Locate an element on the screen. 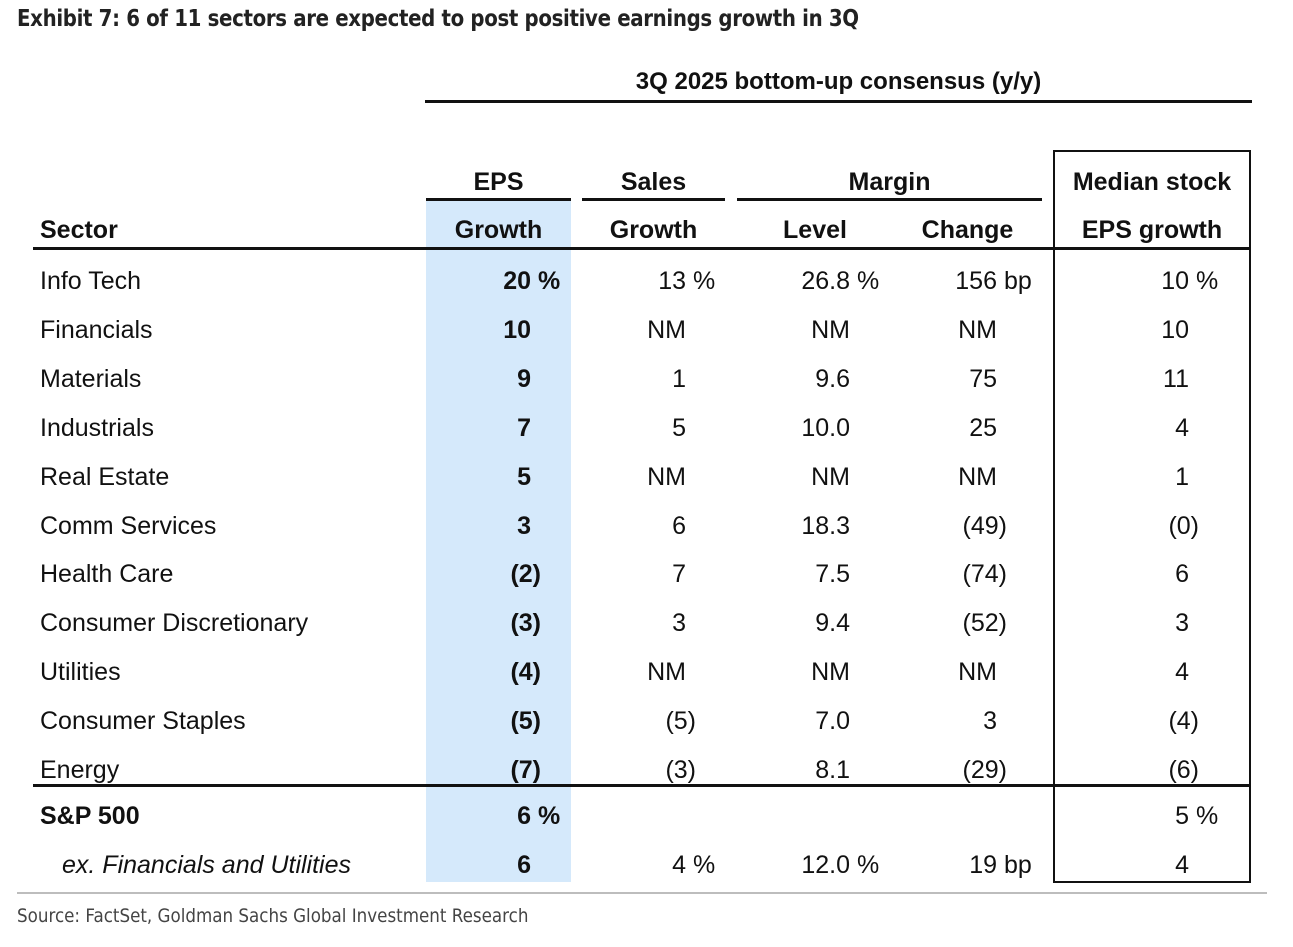  median-value: 10 is located at coordinates (1175, 329).